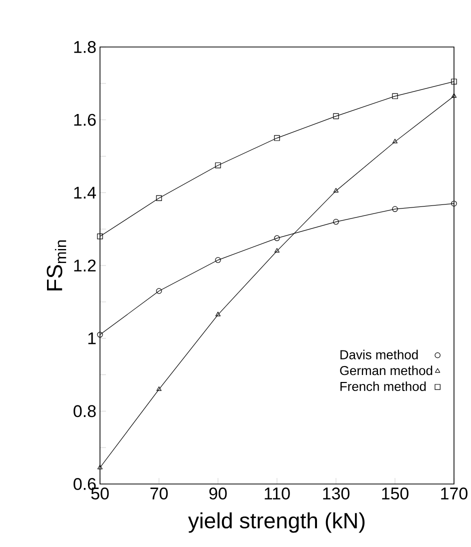  Describe the element at coordinates (277, 494) in the screenshot. I see `x-tick-label: 110` at that location.